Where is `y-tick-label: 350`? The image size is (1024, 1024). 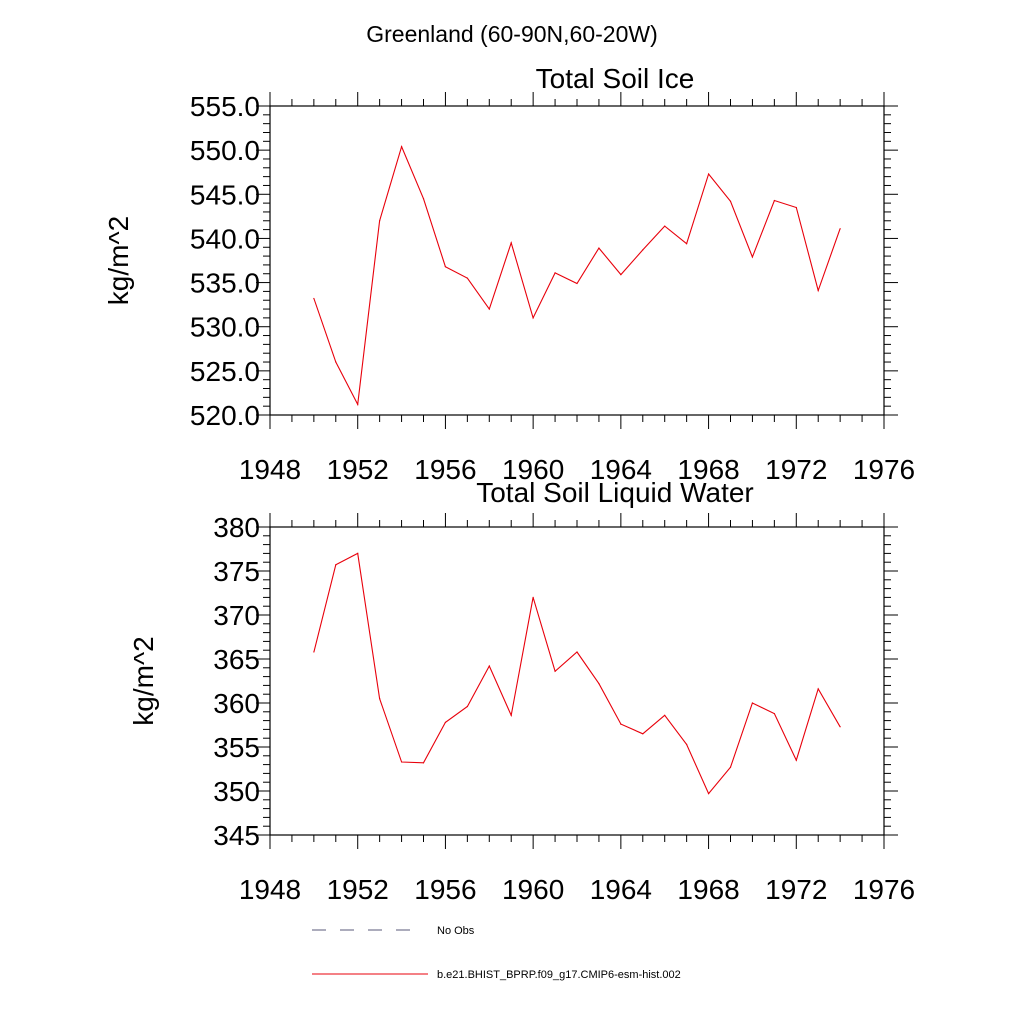
y-tick-label: 350 is located at coordinates (236, 791).